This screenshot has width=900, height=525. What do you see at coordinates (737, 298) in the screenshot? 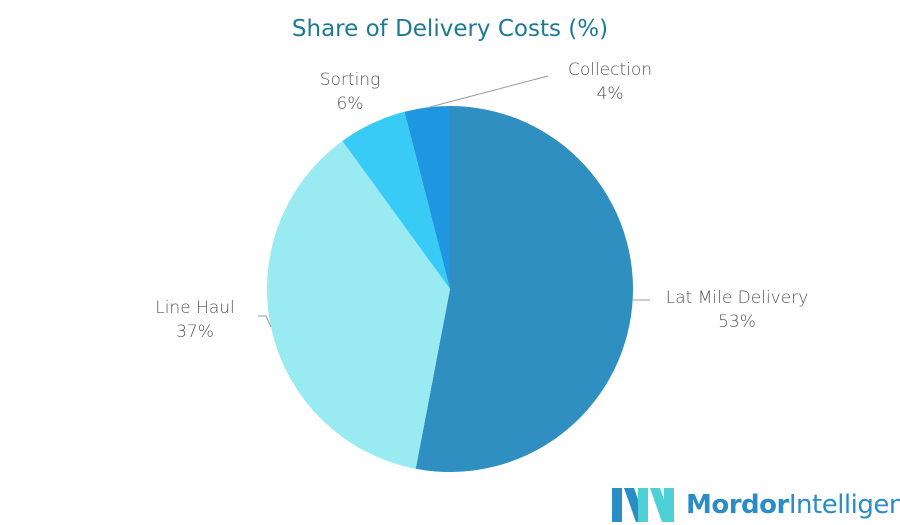
I see `label-name: Lat Mile Delivery` at bounding box center [737, 298].